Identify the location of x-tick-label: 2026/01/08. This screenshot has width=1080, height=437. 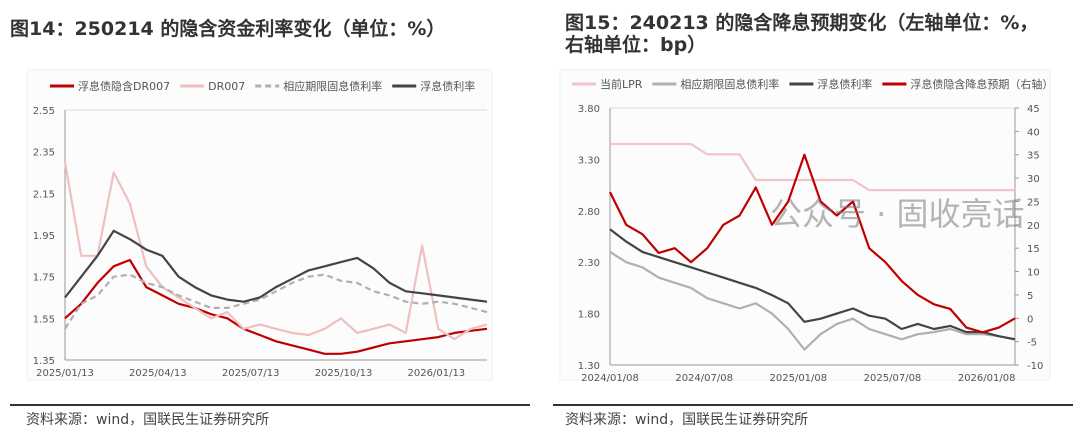
(987, 378).